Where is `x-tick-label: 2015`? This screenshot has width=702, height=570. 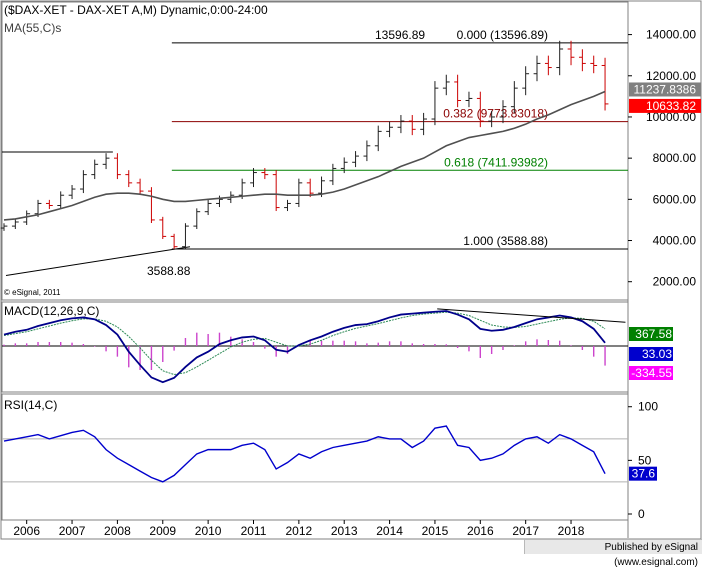
x-tick-label: 2015 is located at coordinates (435, 531).